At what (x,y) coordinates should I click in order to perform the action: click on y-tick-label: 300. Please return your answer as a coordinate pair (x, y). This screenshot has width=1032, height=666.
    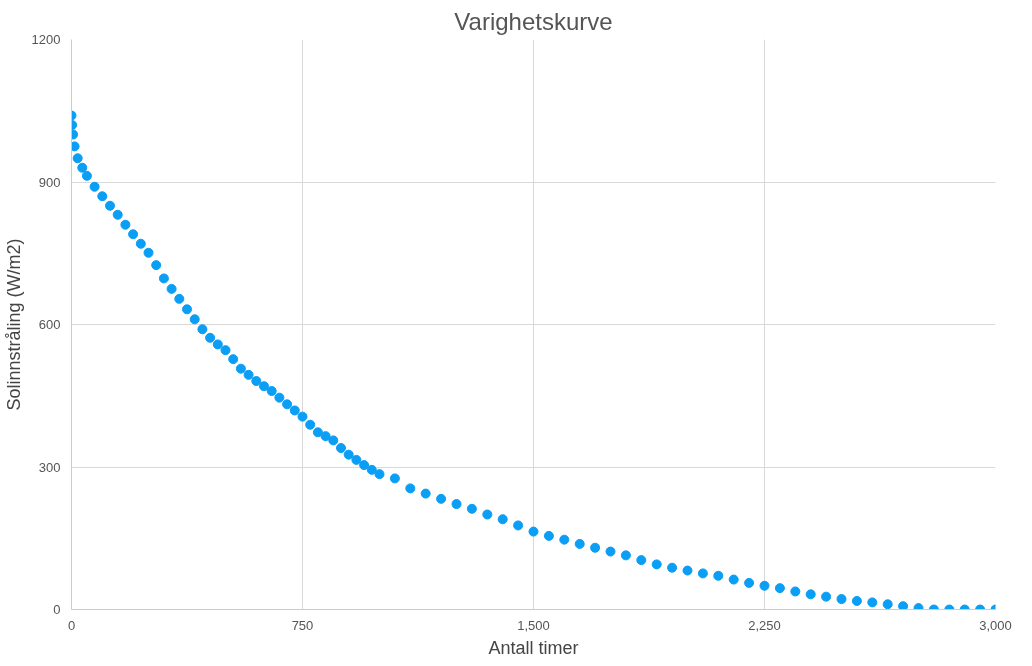
    Looking at the image, I should click on (49, 467).